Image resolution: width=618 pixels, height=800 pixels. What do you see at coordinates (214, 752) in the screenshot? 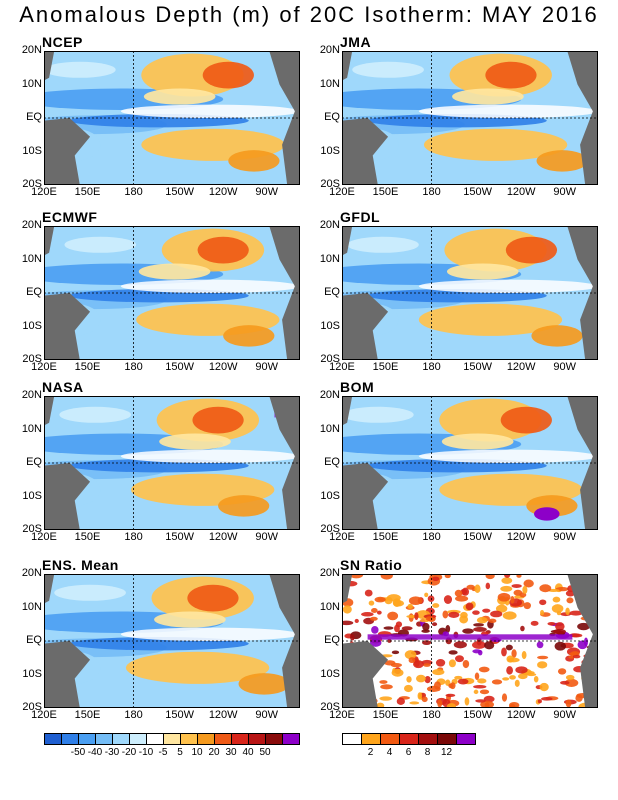
I see `colorbar-label: 20` at bounding box center [214, 752].